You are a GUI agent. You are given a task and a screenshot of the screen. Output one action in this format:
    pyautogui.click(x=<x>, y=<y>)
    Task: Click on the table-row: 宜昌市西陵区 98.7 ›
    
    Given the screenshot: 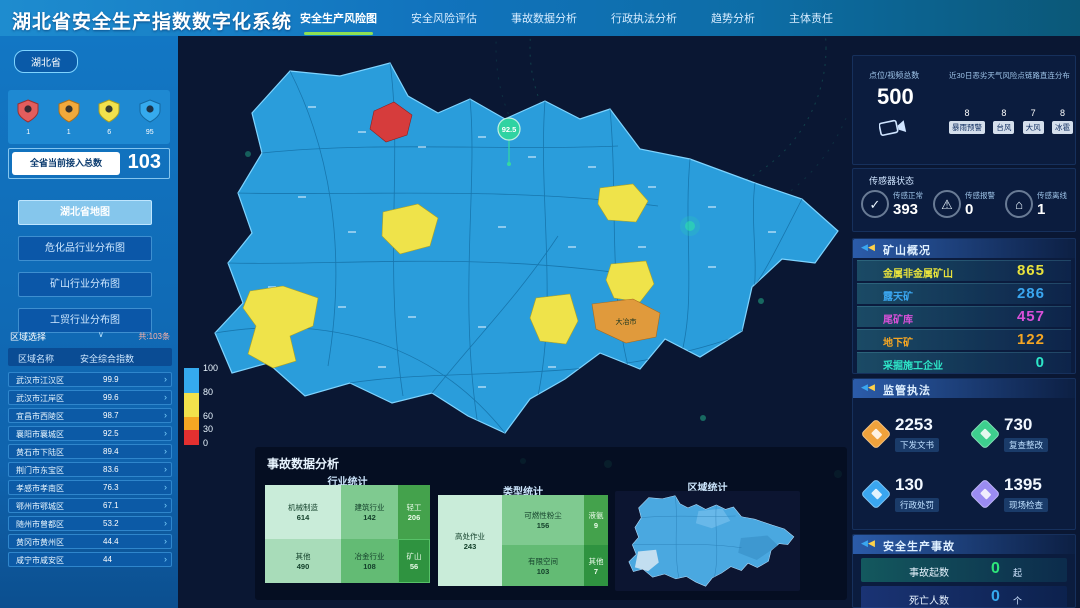 What is the action you would take?
    pyautogui.click(x=90, y=415)
    